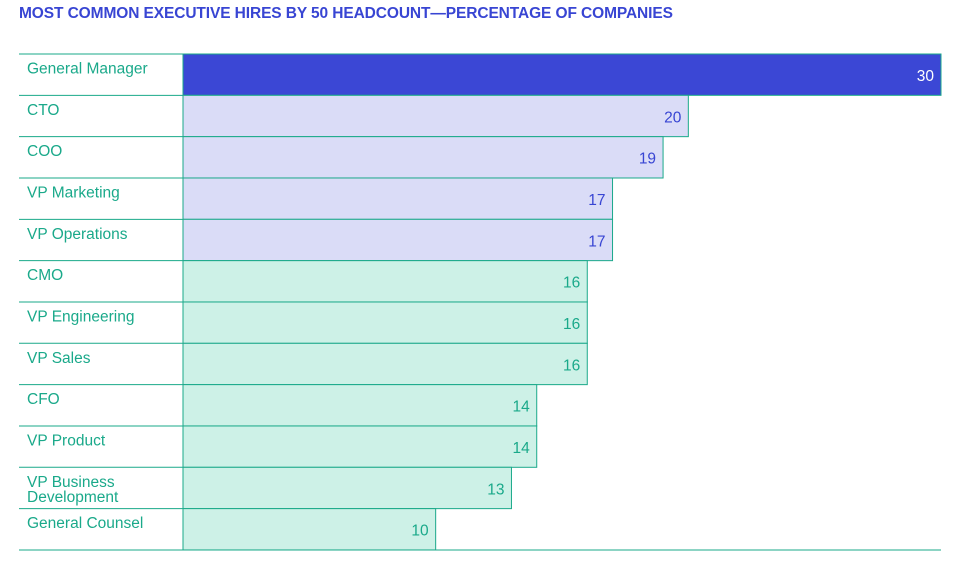 The height and width of the screenshot is (571, 964). What do you see at coordinates (66, 440) in the screenshot?
I see `category-label-vp-product: VP Product` at bounding box center [66, 440].